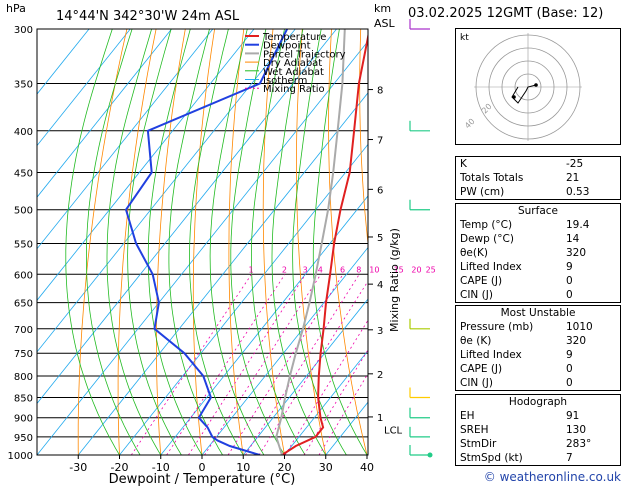  Describe the element at coordinates (520, 416) in the screenshot. I see `hodograph-row: EH 91` at that location.